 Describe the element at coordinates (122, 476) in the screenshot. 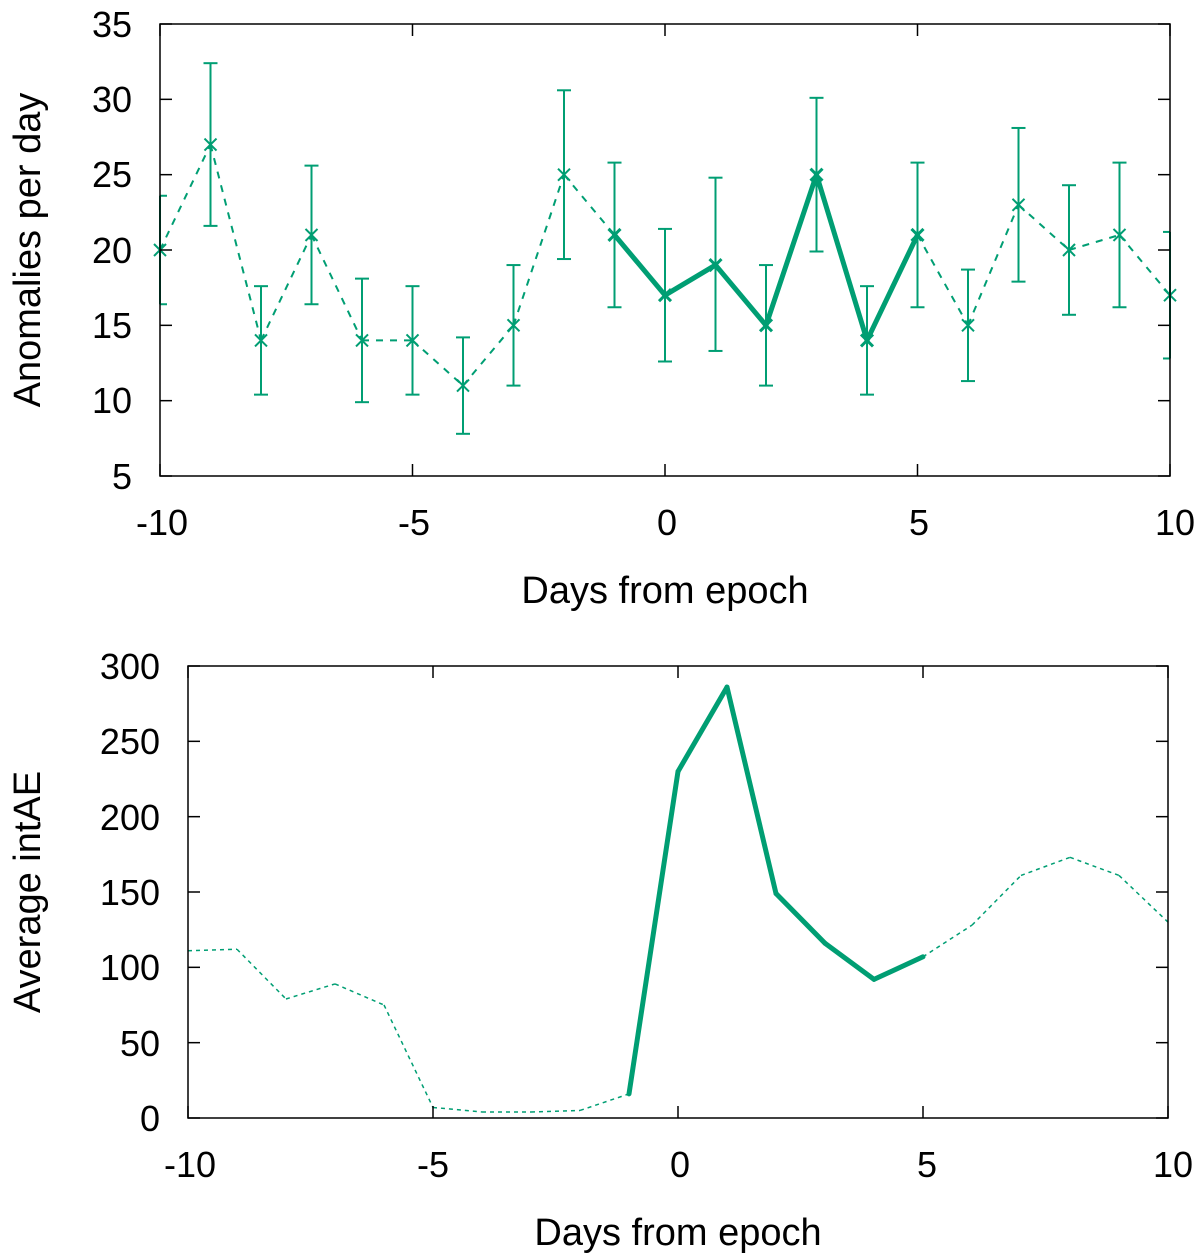

I see `y-tick-label: 5` at that location.